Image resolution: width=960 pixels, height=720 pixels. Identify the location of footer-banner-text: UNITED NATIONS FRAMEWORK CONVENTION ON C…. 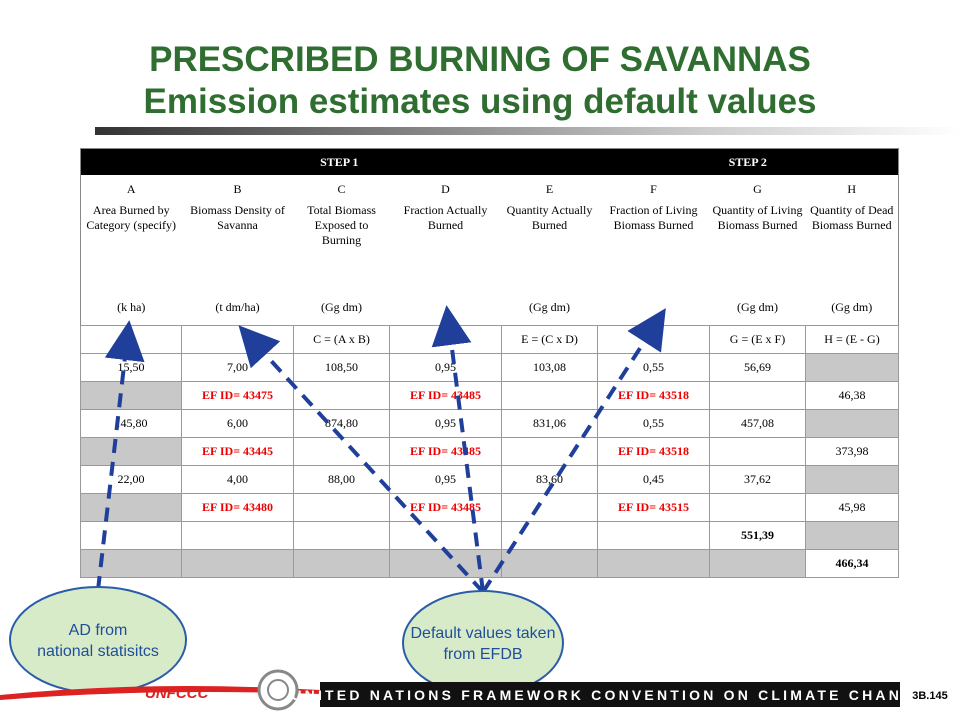
(609, 695).